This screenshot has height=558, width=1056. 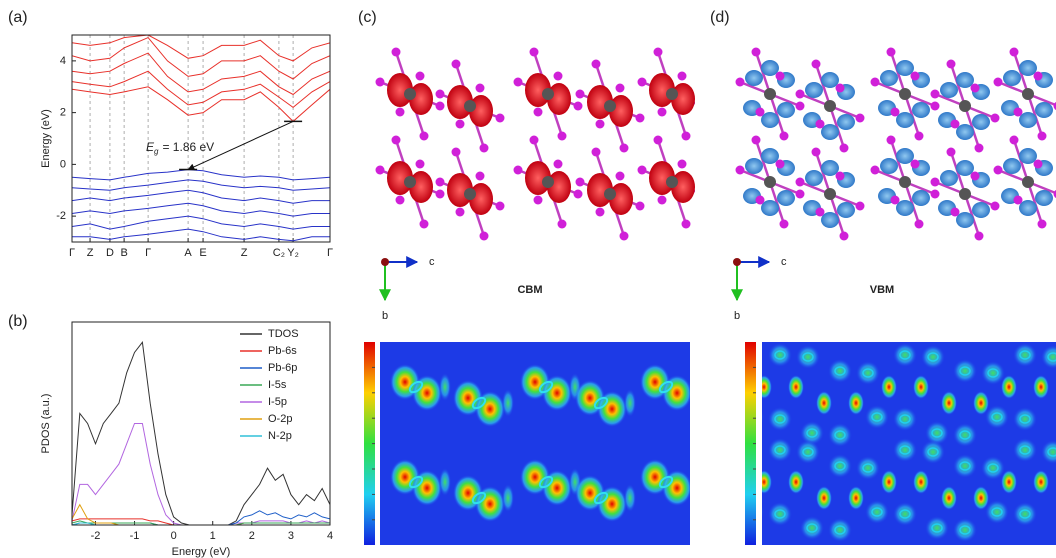 I want to click on y-axis-label: Energy (eV), so click(x=46, y=138).